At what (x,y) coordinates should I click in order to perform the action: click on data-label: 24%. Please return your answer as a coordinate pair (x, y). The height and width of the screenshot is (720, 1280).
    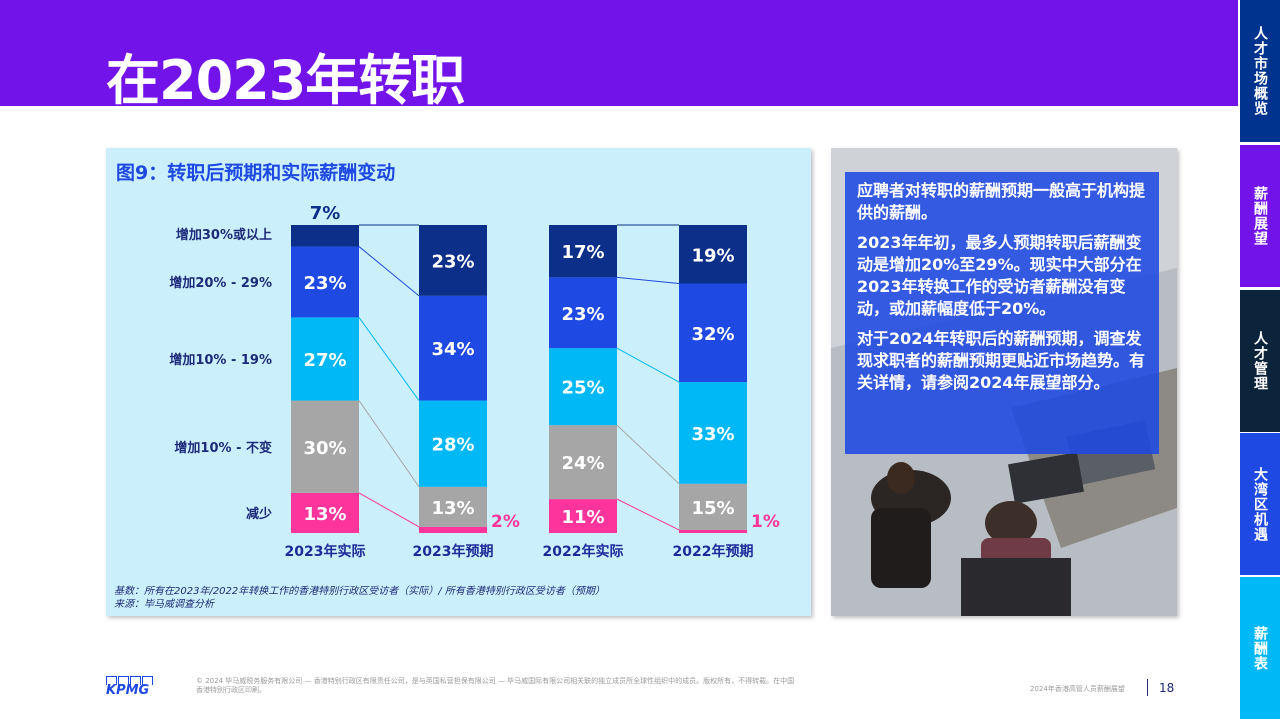
    Looking at the image, I should click on (582, 463).